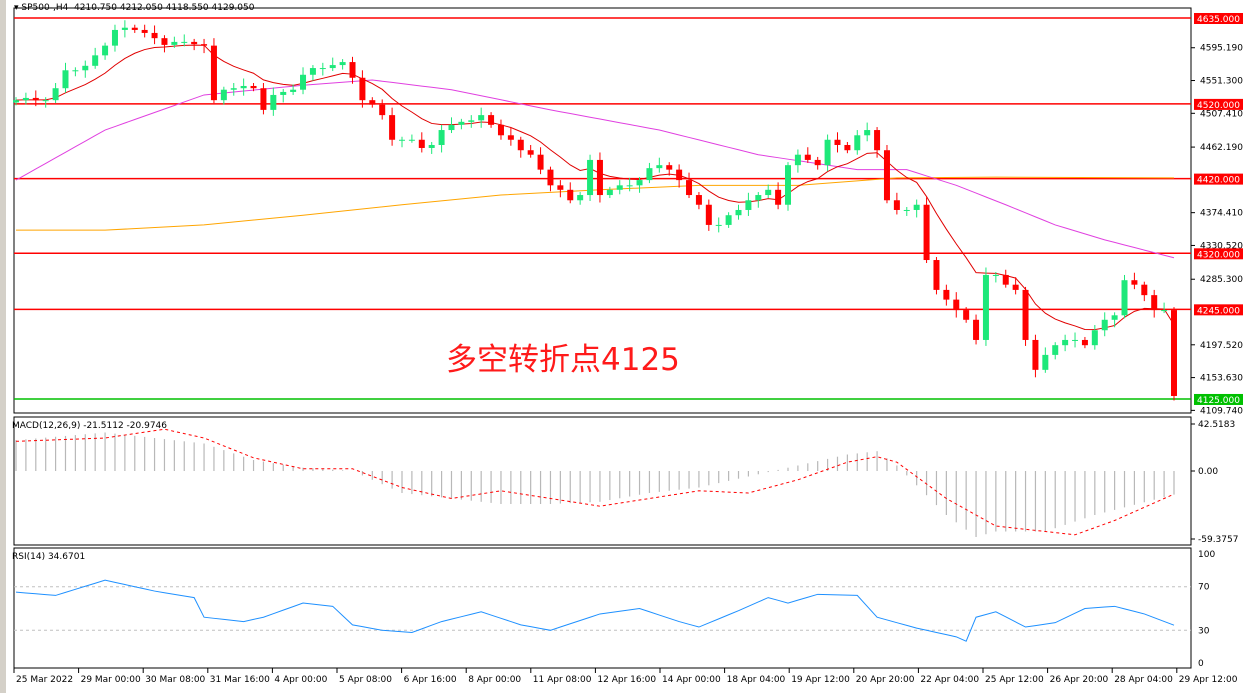 This screenshot has width=1243, height=693. What do you see at coordinates (1221, 411) in the screenshot?
I see `price-axis-label: 4109.740` at bounding box center [1221, 411].